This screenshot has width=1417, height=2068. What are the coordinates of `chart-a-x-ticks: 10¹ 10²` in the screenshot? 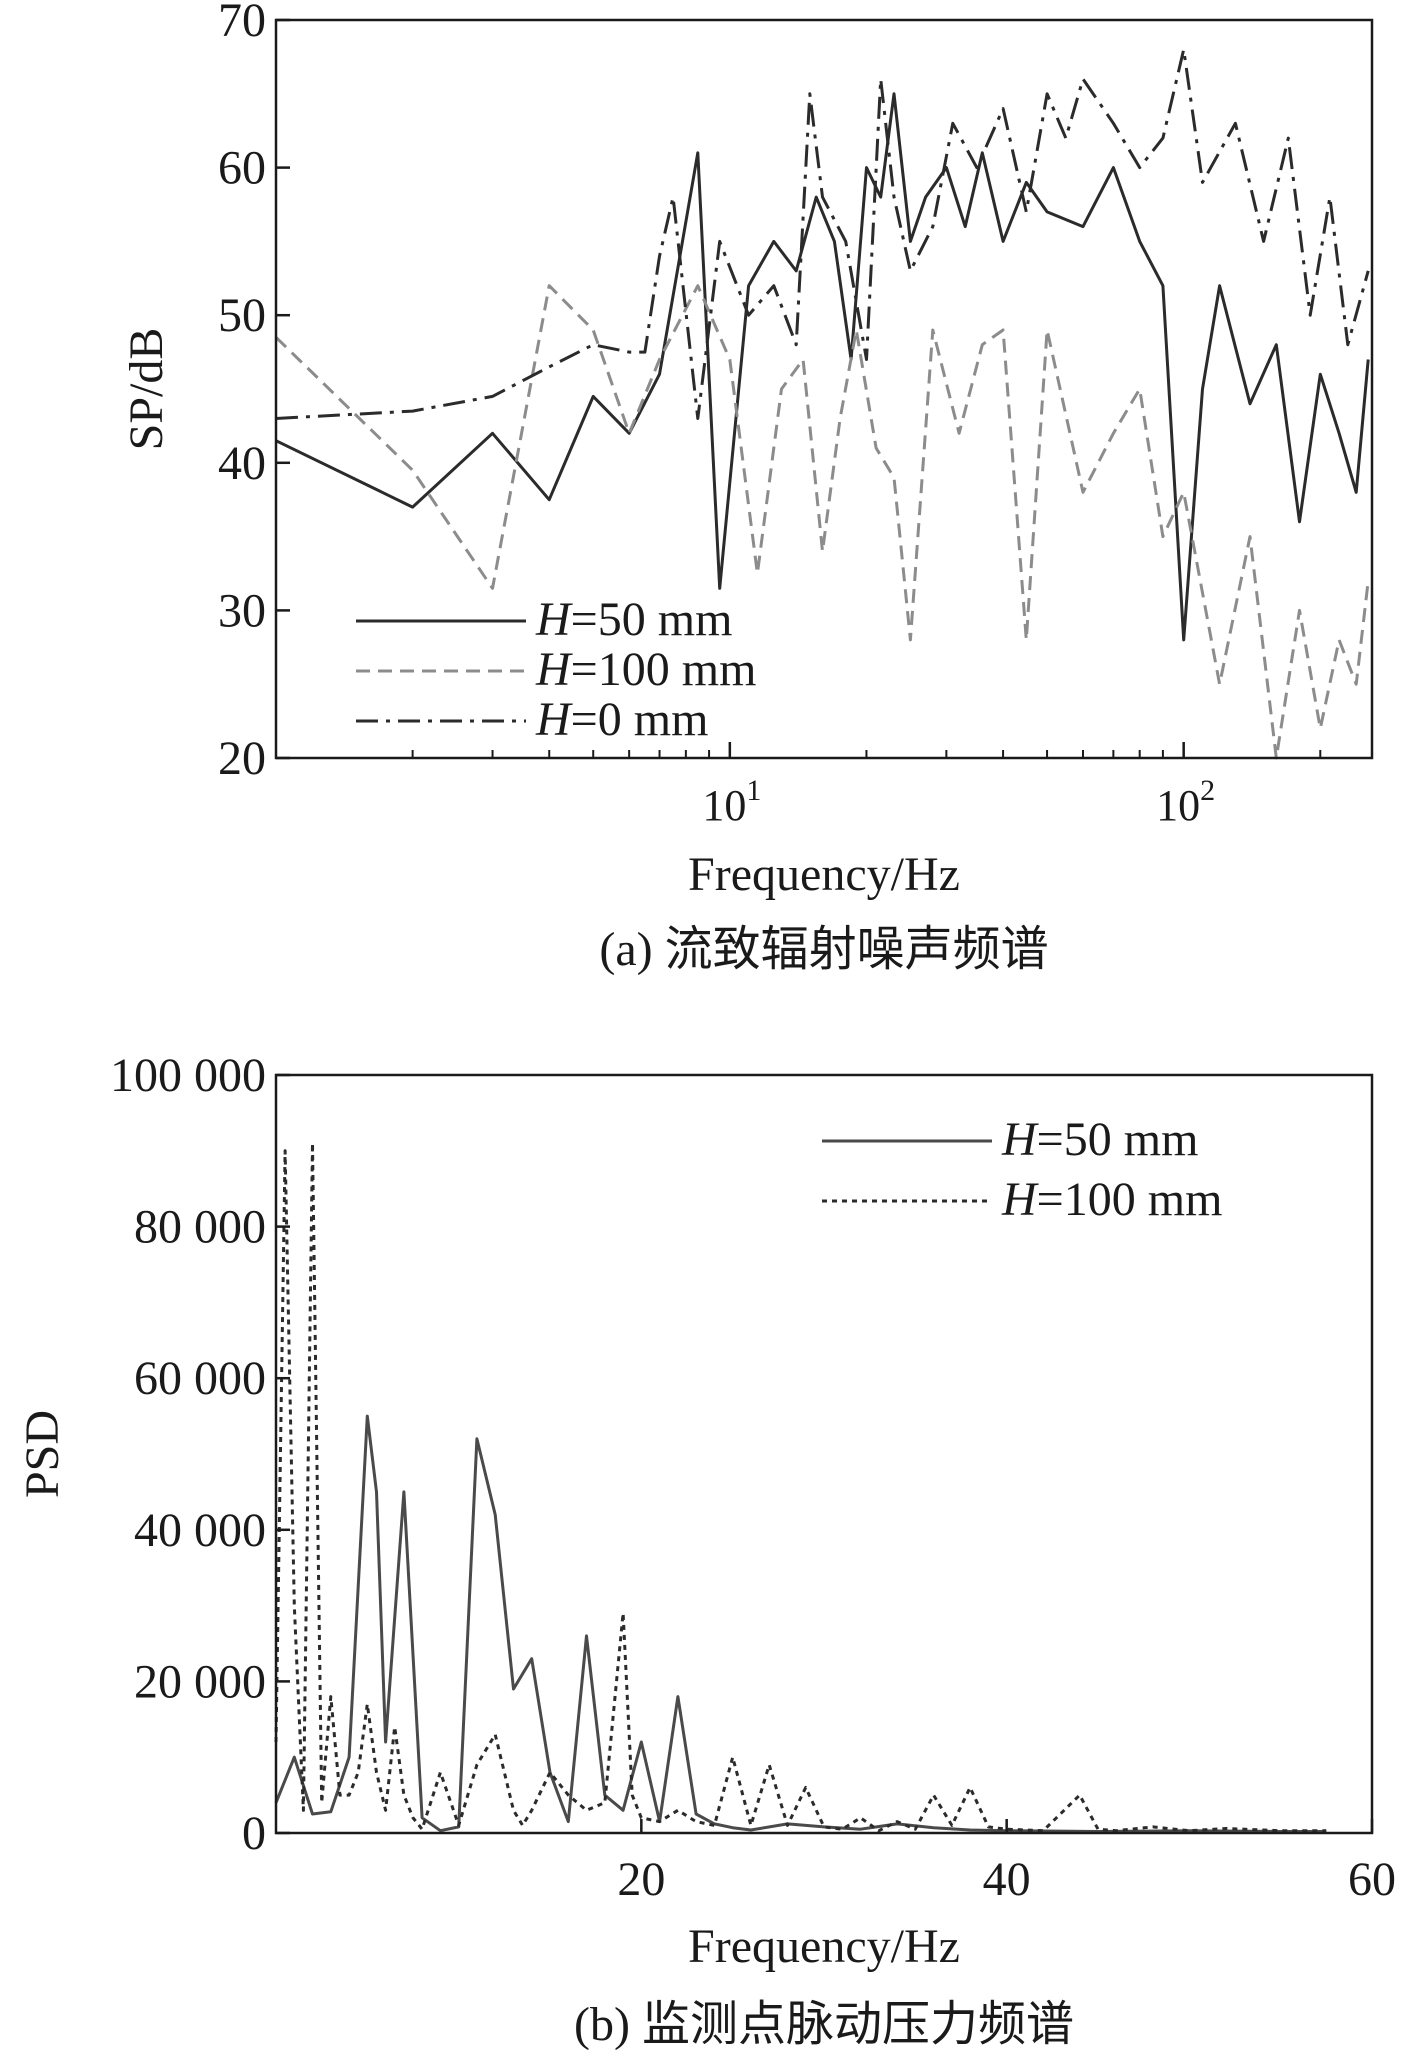 It's located at (866, 786).